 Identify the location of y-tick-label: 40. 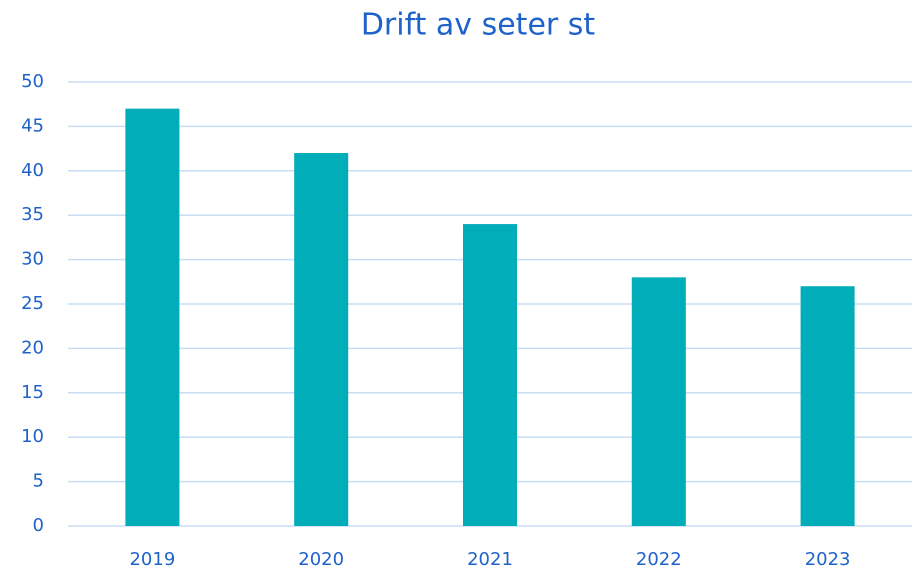
(32, 170).